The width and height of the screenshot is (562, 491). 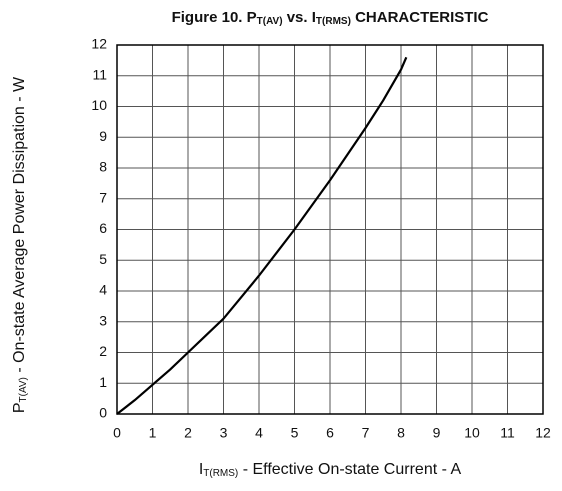 I want to click on x-tick-label: 12, so click(x=543, y=433).